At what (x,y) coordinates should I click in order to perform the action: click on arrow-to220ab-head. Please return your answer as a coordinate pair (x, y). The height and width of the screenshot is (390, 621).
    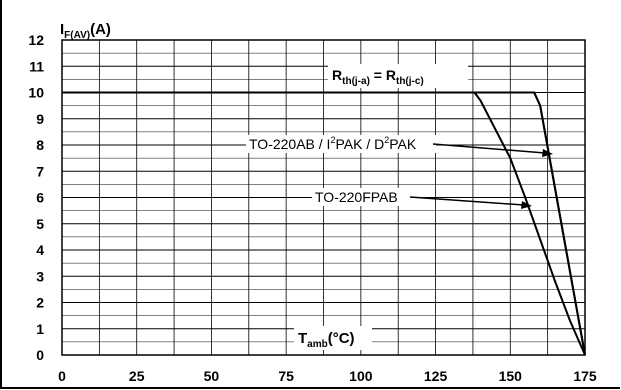
    Looking at the image, I should click on (547, 153).